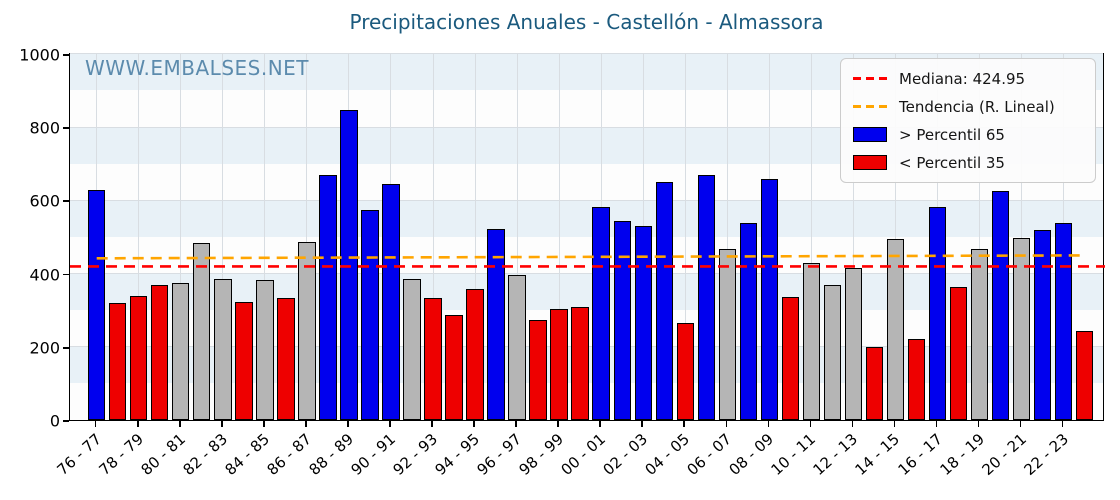  I want to click on above-percentile-swatch, so click(870, 134).